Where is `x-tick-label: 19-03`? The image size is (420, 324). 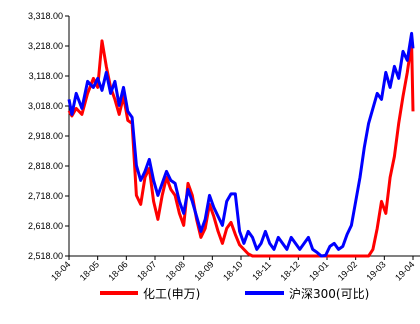 x-tick-label: 19-03 is located at coordinates (375, 270).